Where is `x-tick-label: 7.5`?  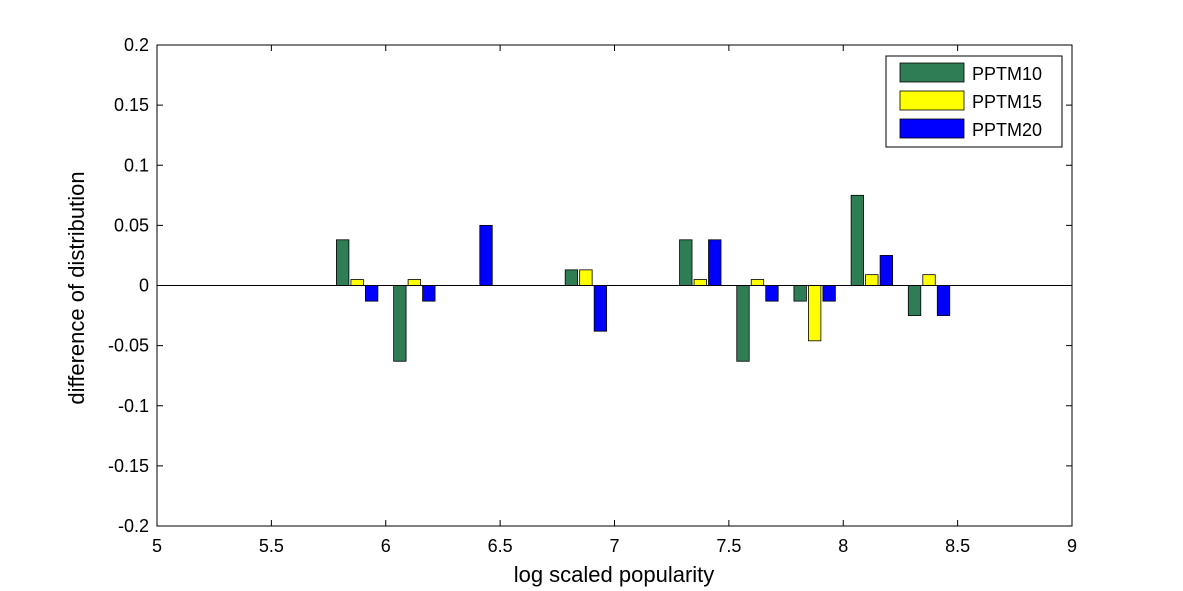
x-tick-label: 7.5 is located at coordinates (728, 546).